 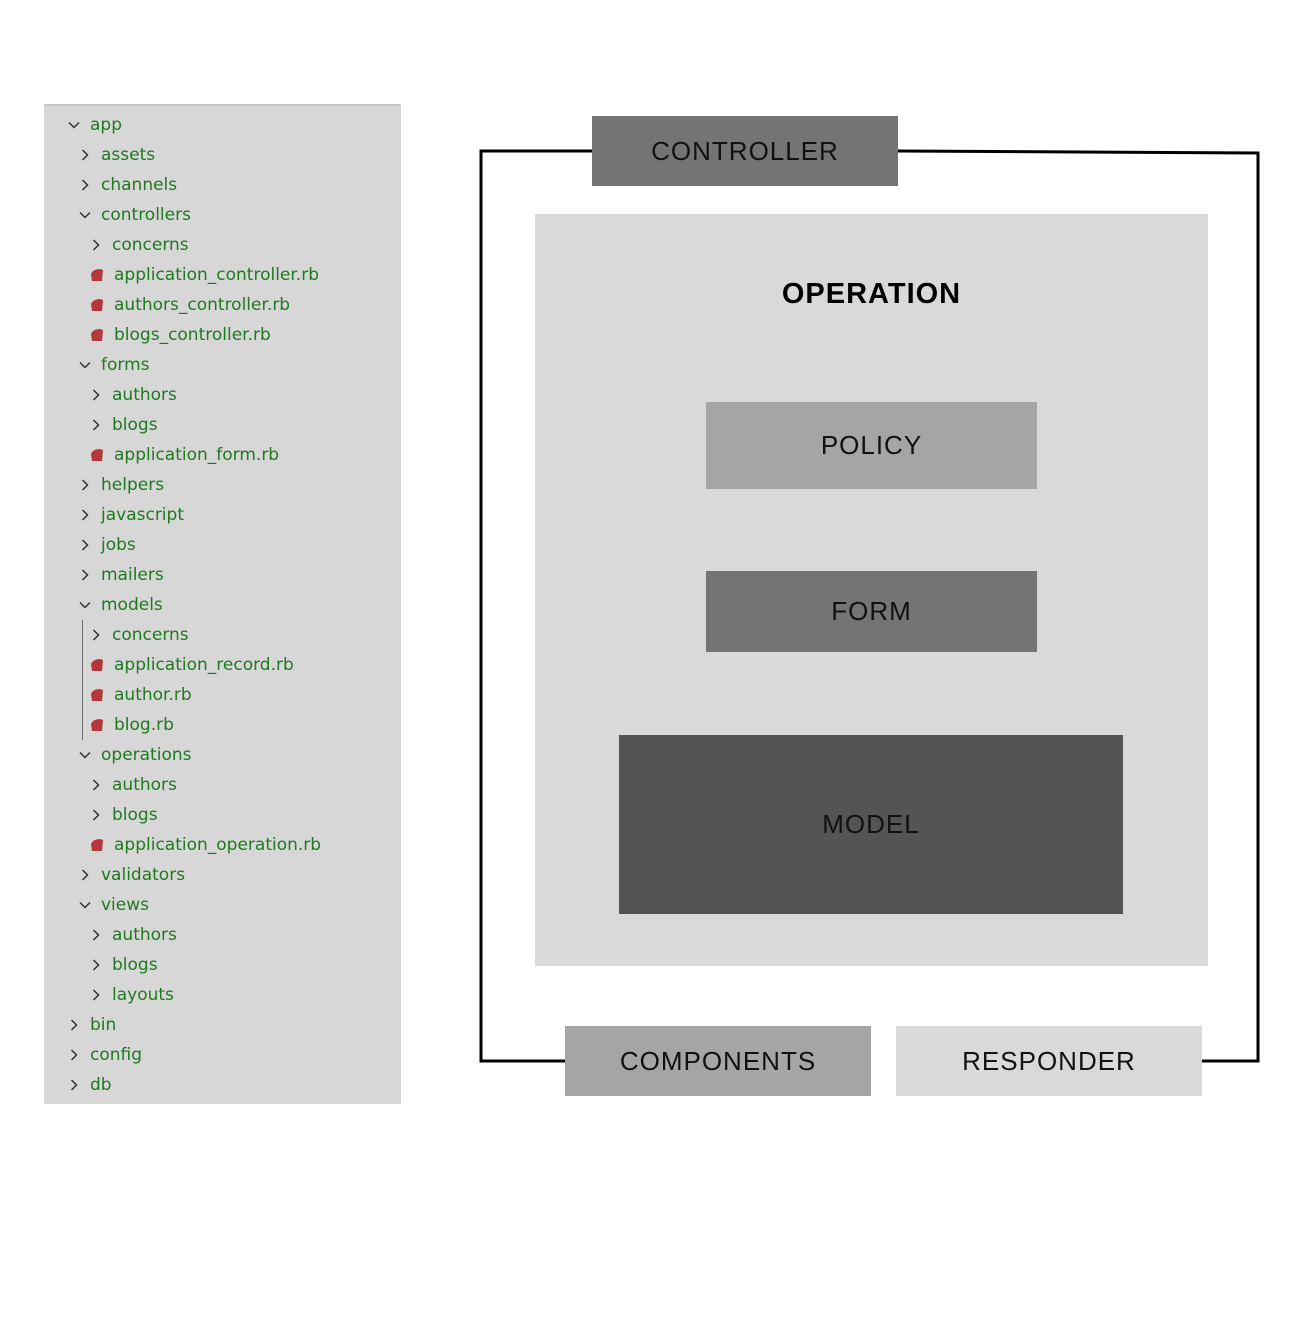 I want to click on tree-folder-item: javascript, so click(x=131, y=515).